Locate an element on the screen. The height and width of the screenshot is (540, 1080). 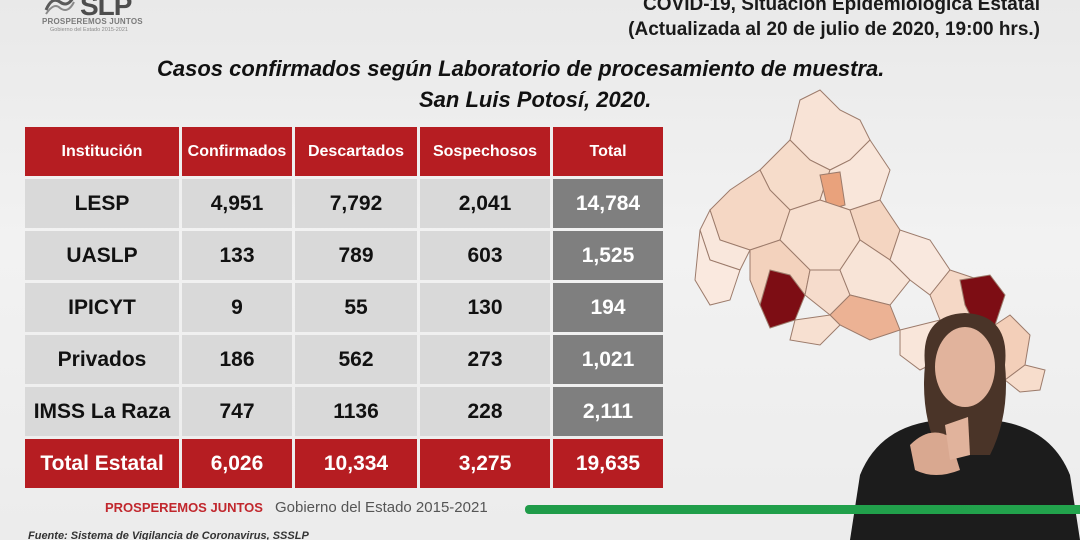
cell-total: 194 is located at coordinates (608, 307).